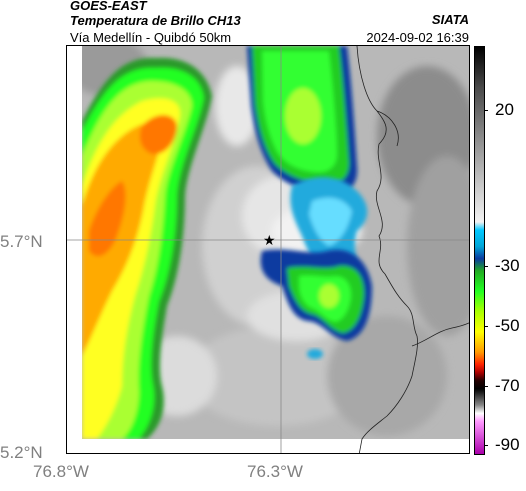 The width and height of the screenshot is (526, 491). Describe the element at coordinates (450, 19) in the screenshot. I see `organization-label: SIATA` at that location.